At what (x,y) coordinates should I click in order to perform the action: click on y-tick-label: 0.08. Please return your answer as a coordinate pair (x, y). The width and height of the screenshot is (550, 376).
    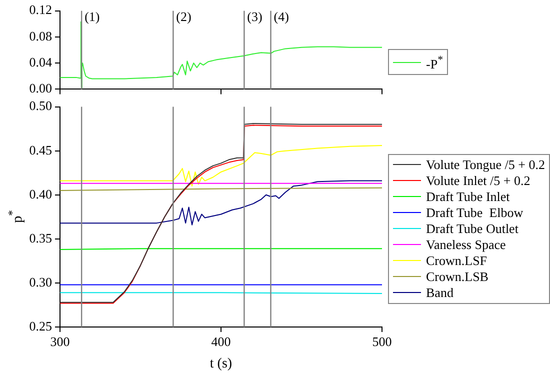
    Looking at the image, I should click on (40, 36).